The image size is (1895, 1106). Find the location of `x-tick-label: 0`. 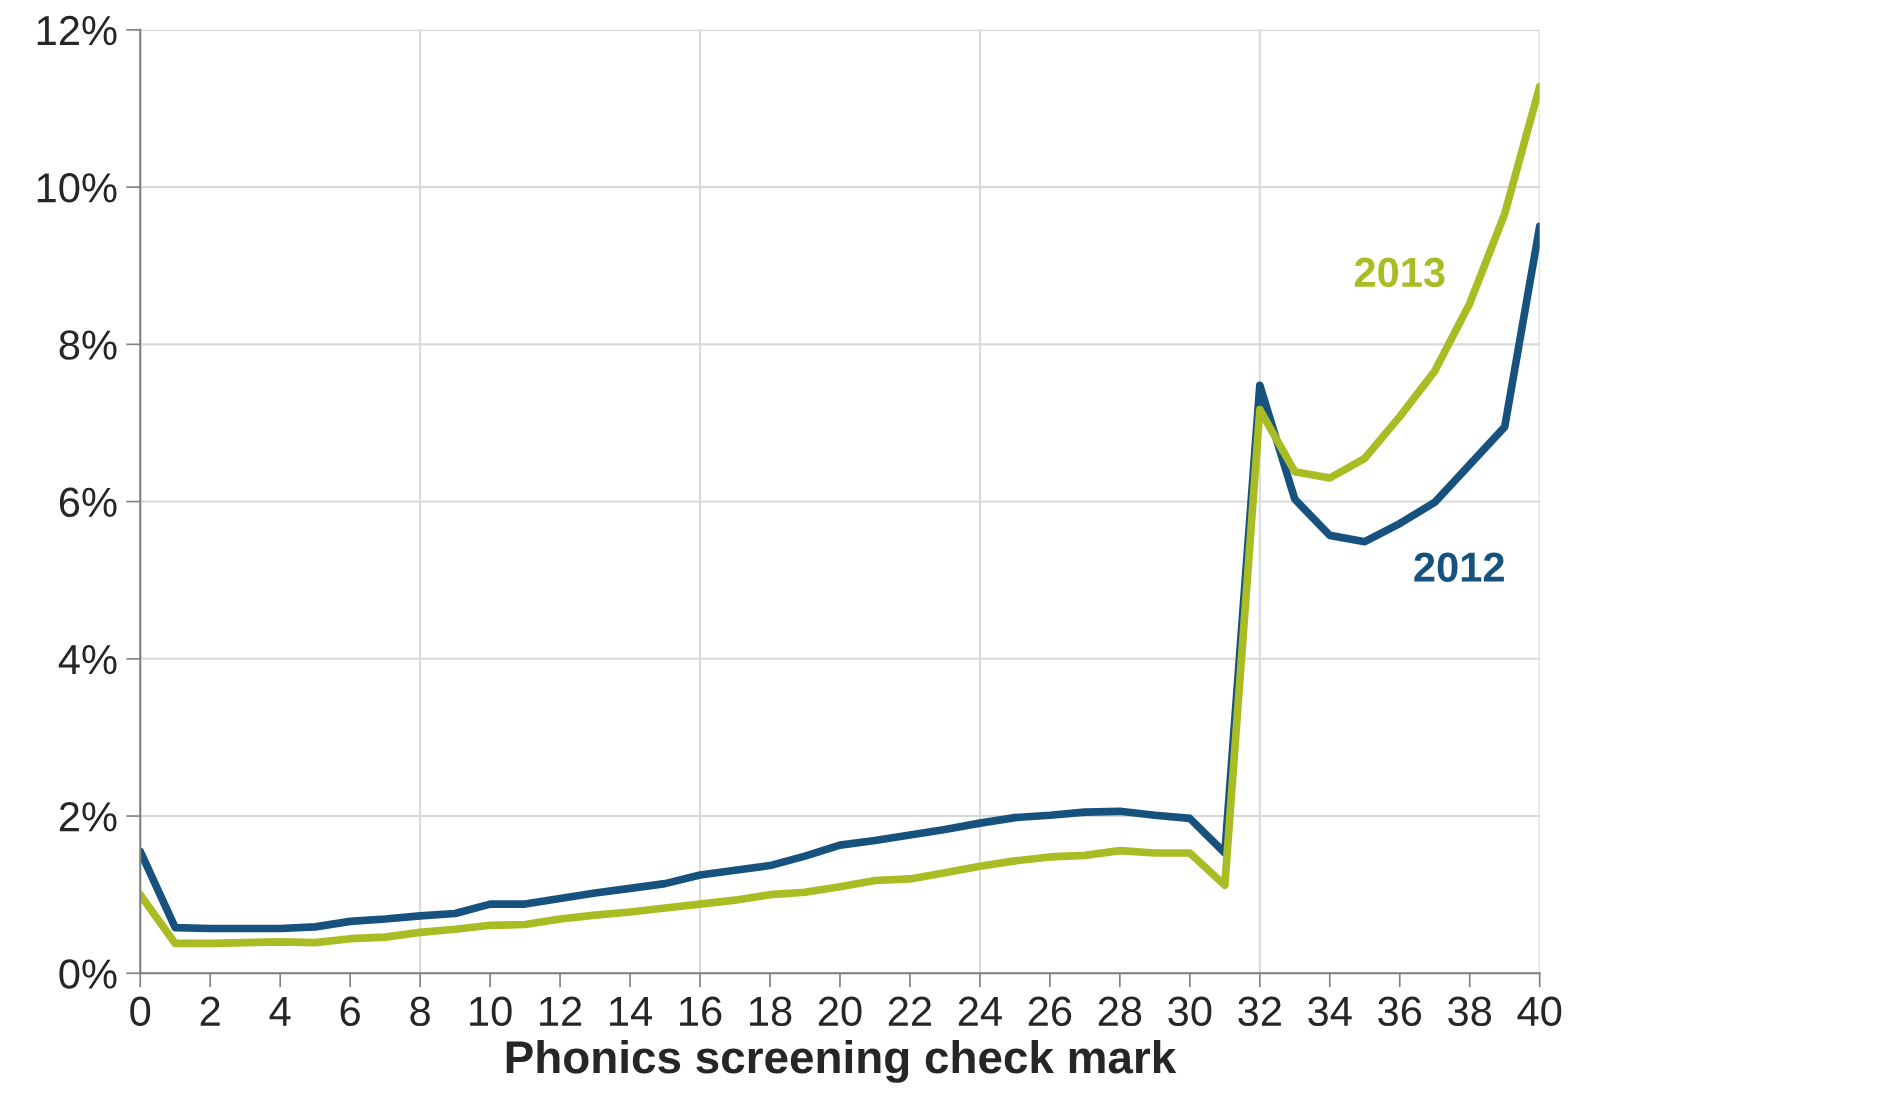

x-tick-label: 0 is located at coordinates (140, 1011).